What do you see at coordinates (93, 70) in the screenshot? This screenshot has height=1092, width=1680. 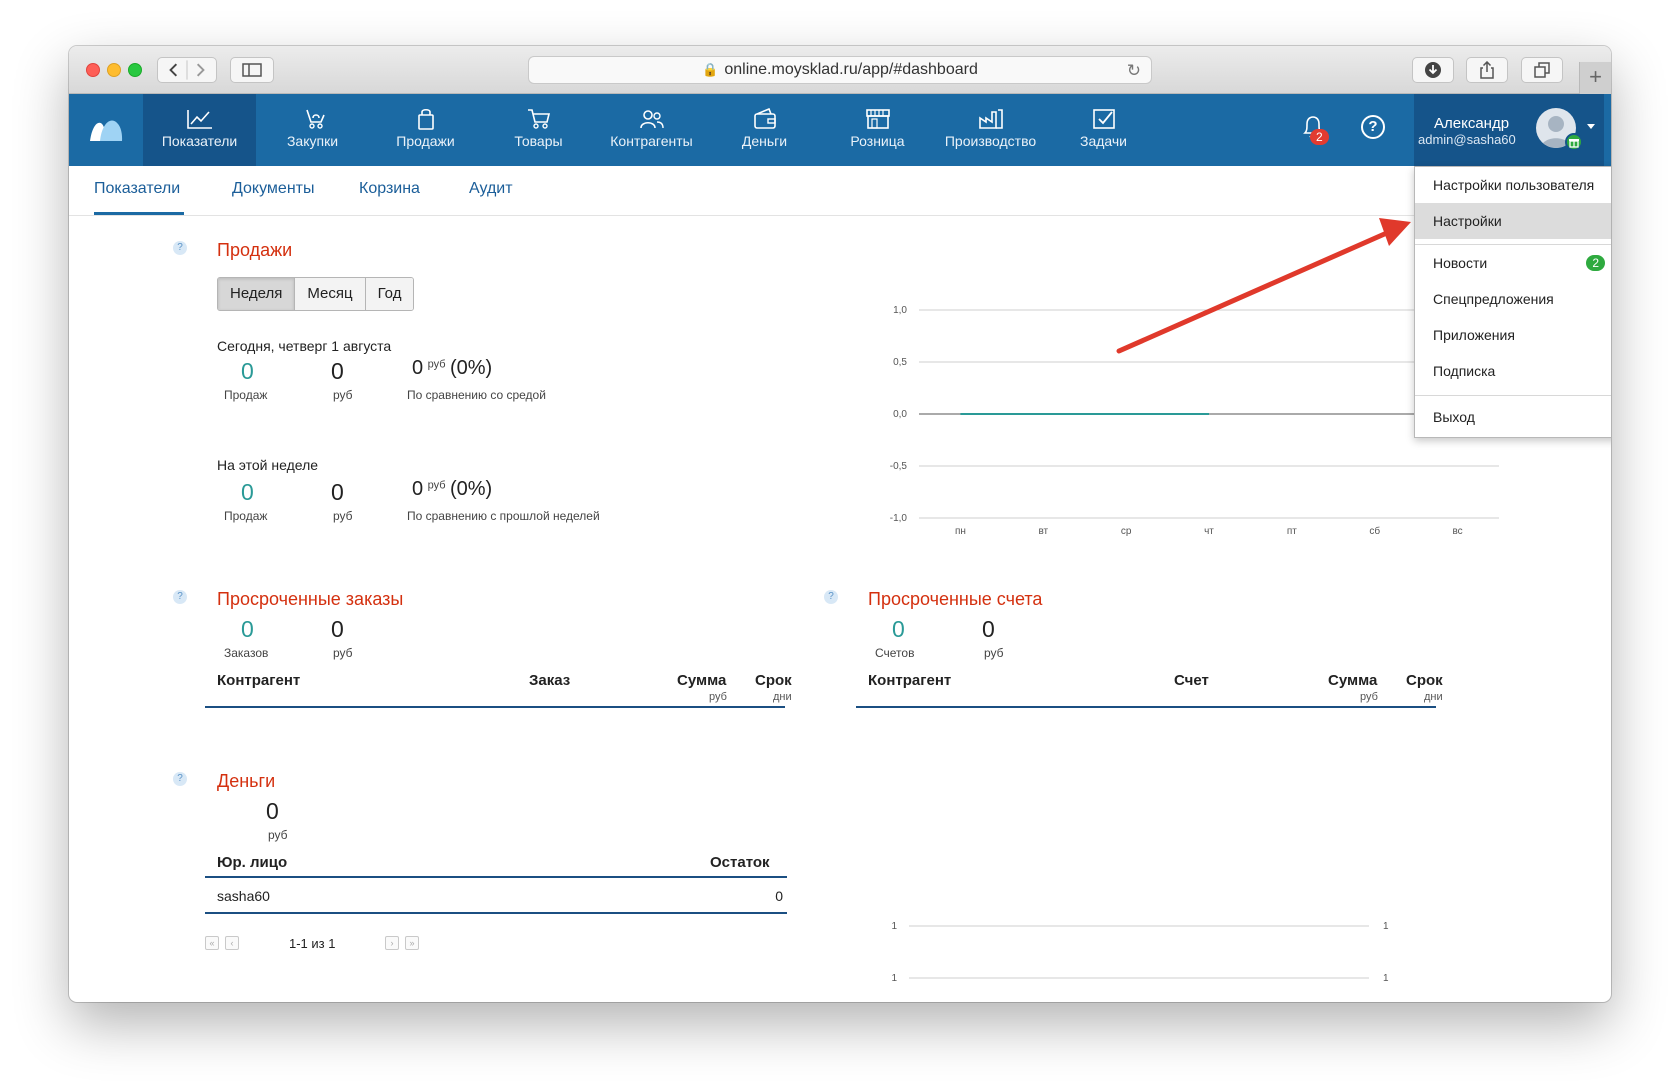 I see `close-window-button` at bounding box center [93, 70].